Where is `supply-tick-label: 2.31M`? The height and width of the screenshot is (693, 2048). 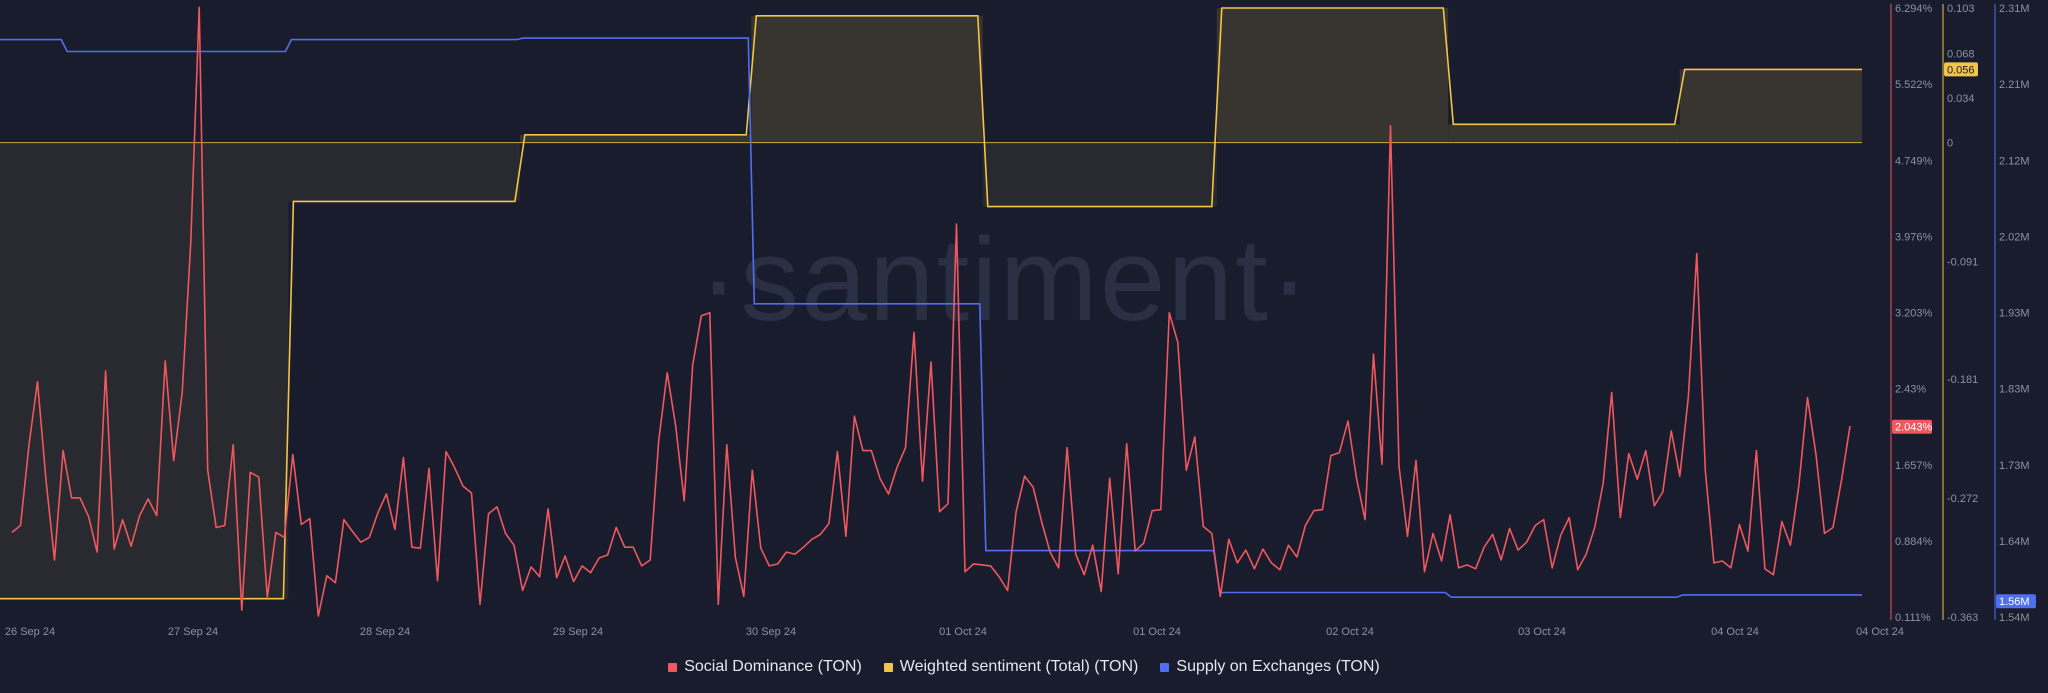
supply-tick-label: 2.31M is located at coordinates (2014, 9).